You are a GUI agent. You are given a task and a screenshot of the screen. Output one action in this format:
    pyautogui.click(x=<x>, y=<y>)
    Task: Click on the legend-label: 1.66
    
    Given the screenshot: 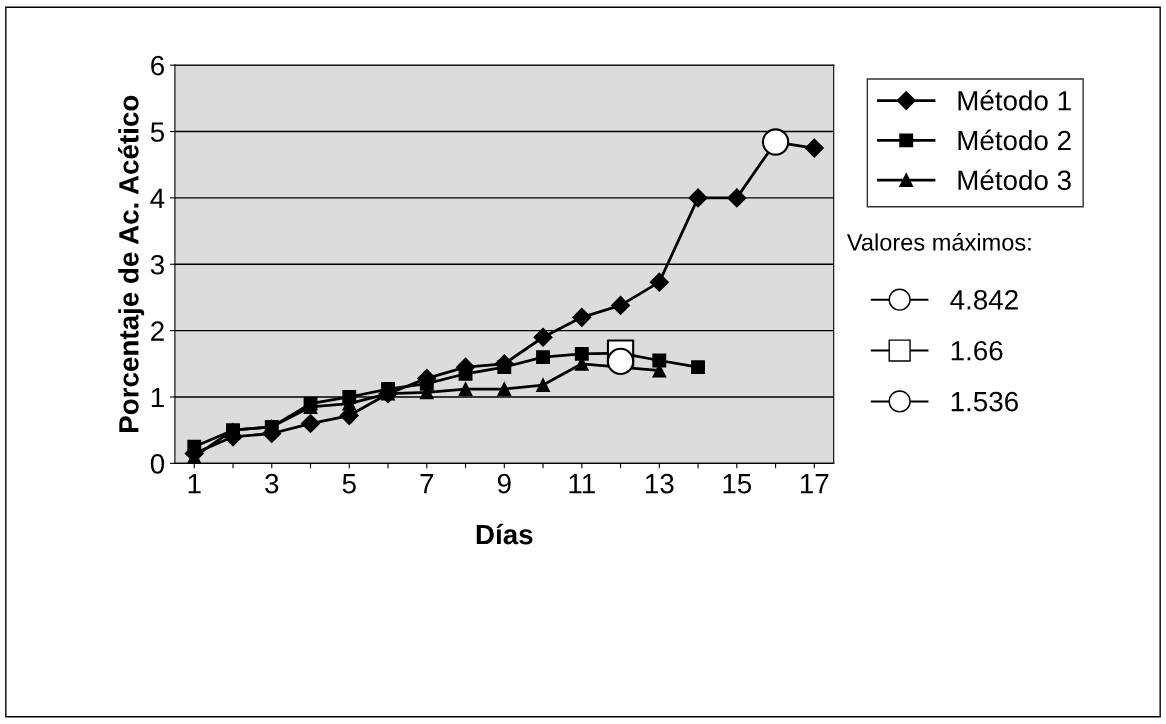 What is the action you would take?
    pyautogui.click(x=977, y=350)
    